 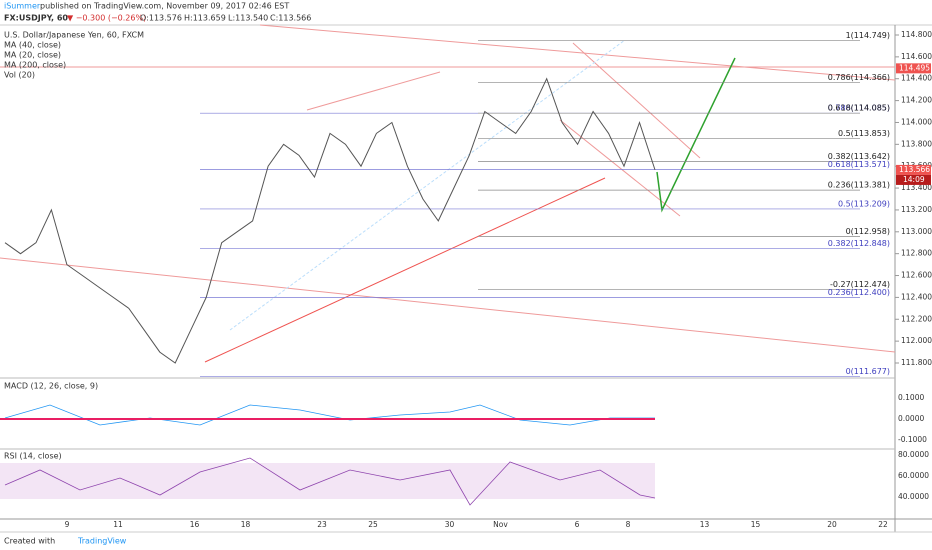 I want to click on x-tick-label: Nov, so click(x=500, y=524).